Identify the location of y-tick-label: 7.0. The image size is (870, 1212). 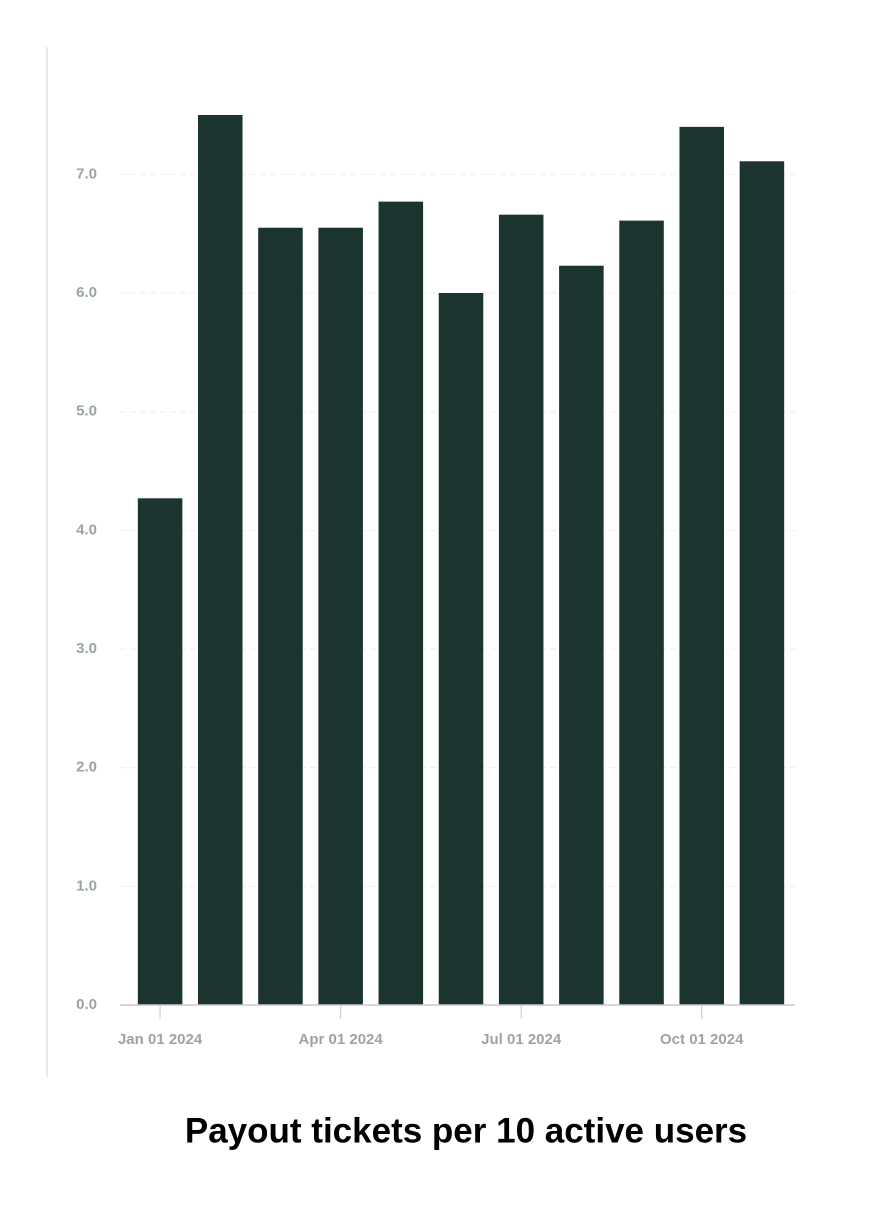
(86, 173).